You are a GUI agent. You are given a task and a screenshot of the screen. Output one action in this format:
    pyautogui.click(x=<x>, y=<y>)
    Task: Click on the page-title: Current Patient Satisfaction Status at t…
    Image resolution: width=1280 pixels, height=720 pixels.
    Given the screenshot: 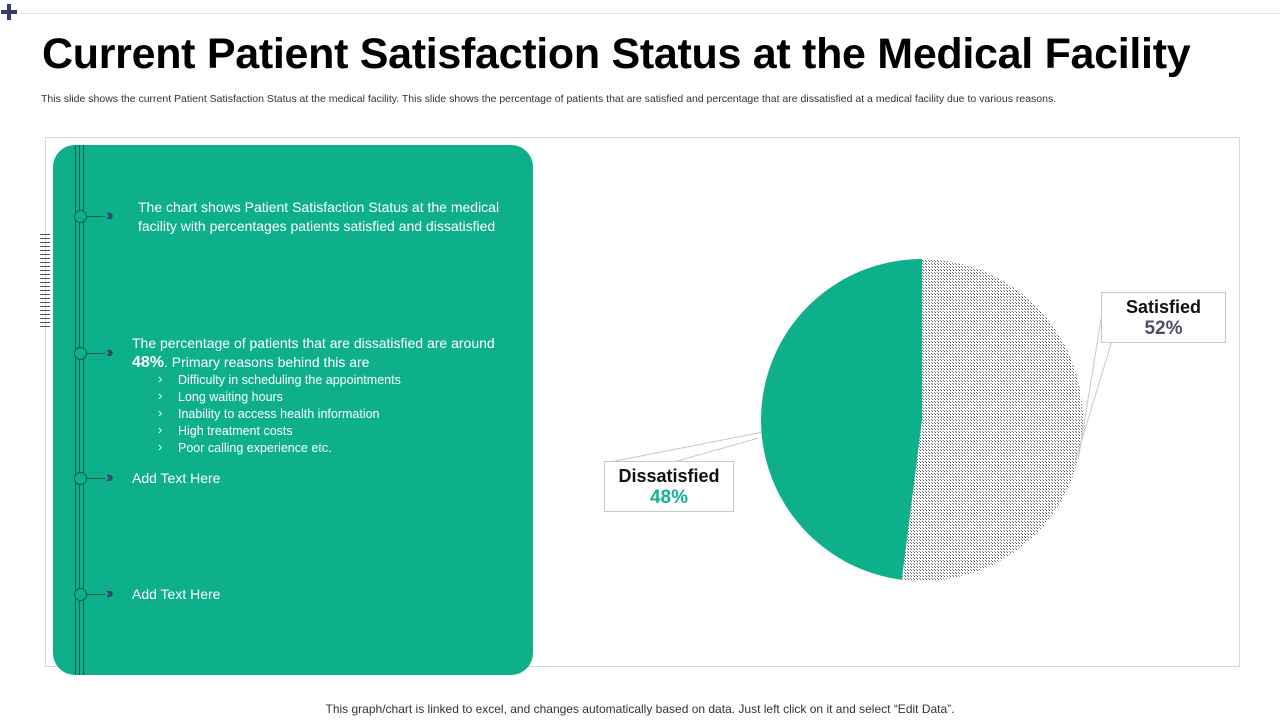 What is the action you would take?
    pyautogui.click(x=616, y=54)
    